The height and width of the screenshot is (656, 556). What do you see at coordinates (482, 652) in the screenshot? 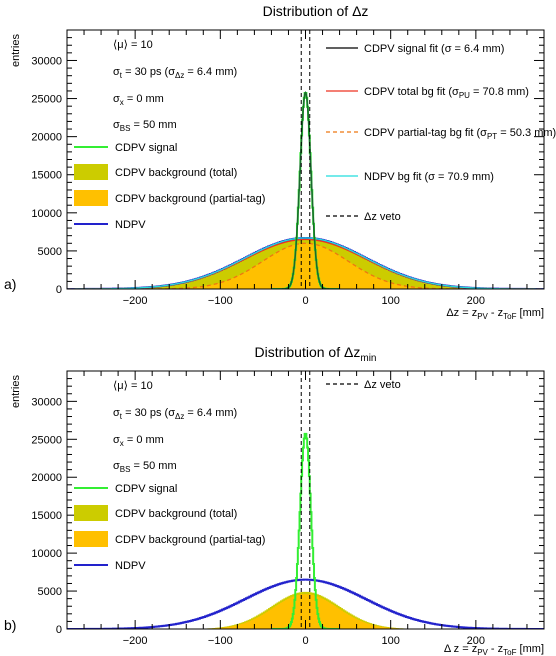
I see `x-axis-label-subscript: PV` at bounding box center [482, 652].